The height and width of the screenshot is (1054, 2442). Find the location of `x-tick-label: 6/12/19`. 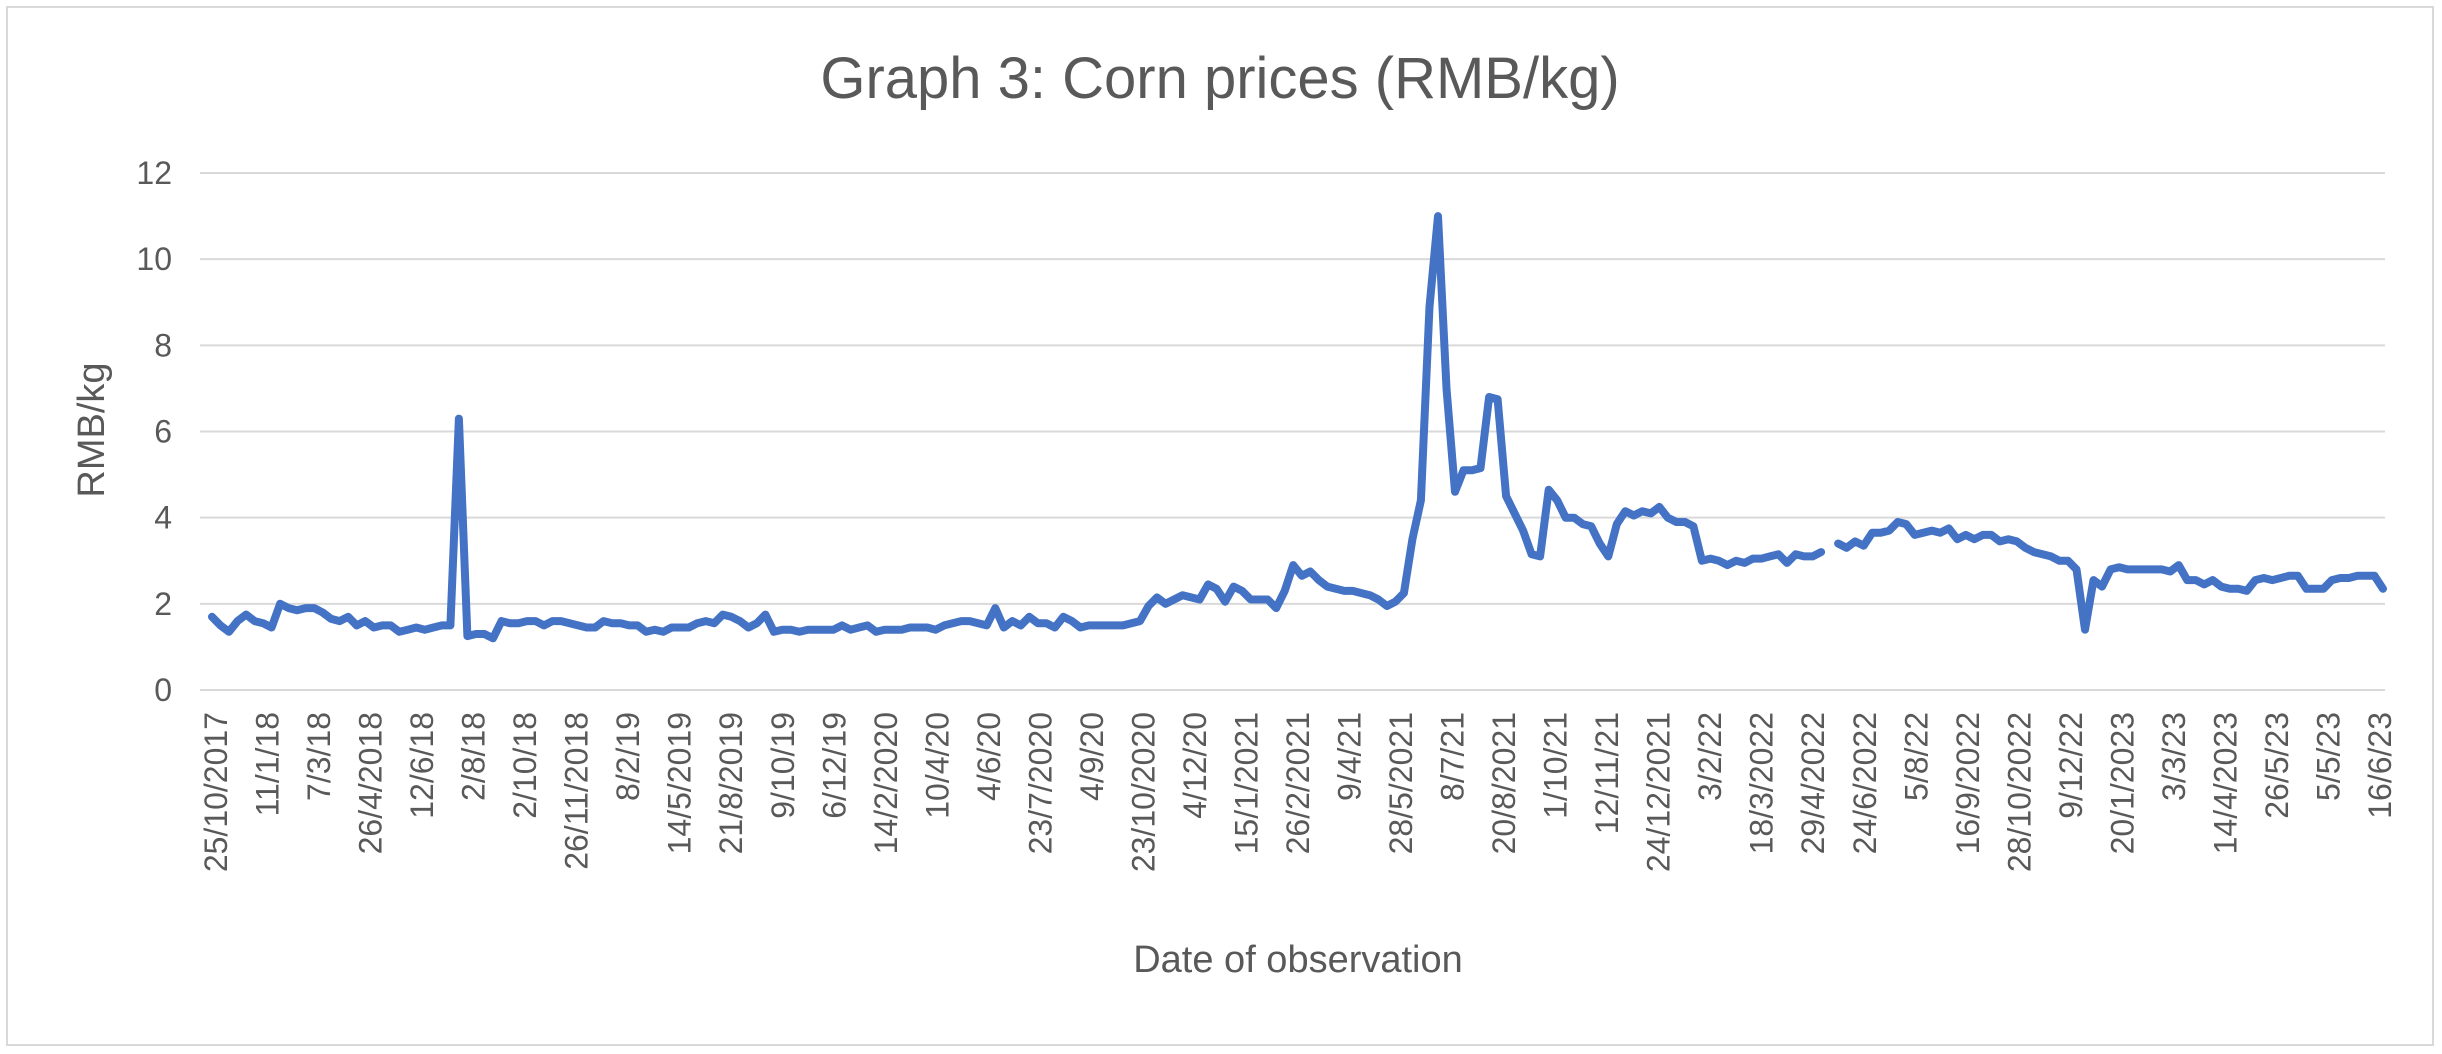

x-tick-label: 6/12/19 is located at coordinates (834, 765).